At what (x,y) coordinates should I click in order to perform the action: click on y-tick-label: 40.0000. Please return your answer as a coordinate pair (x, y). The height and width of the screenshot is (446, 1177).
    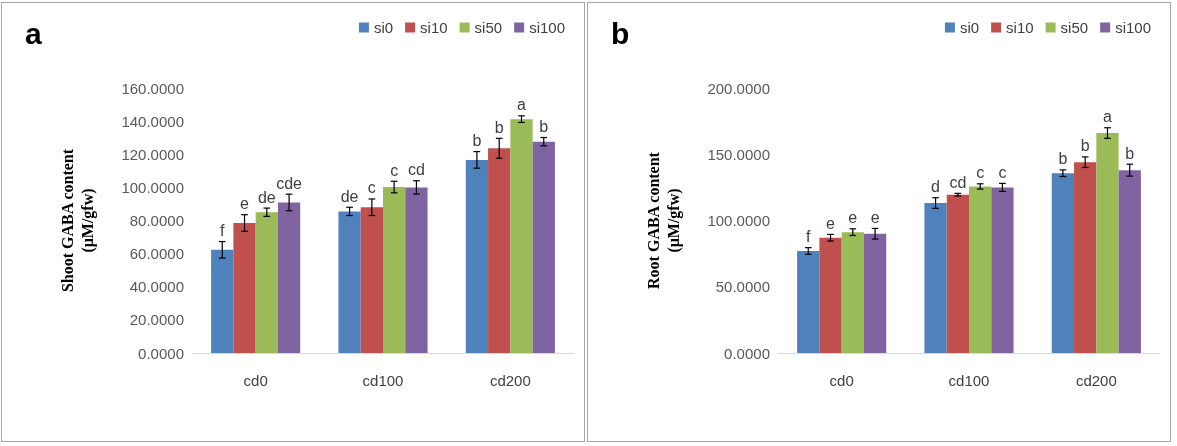
    Looking at the image, I should click on (156, 287).